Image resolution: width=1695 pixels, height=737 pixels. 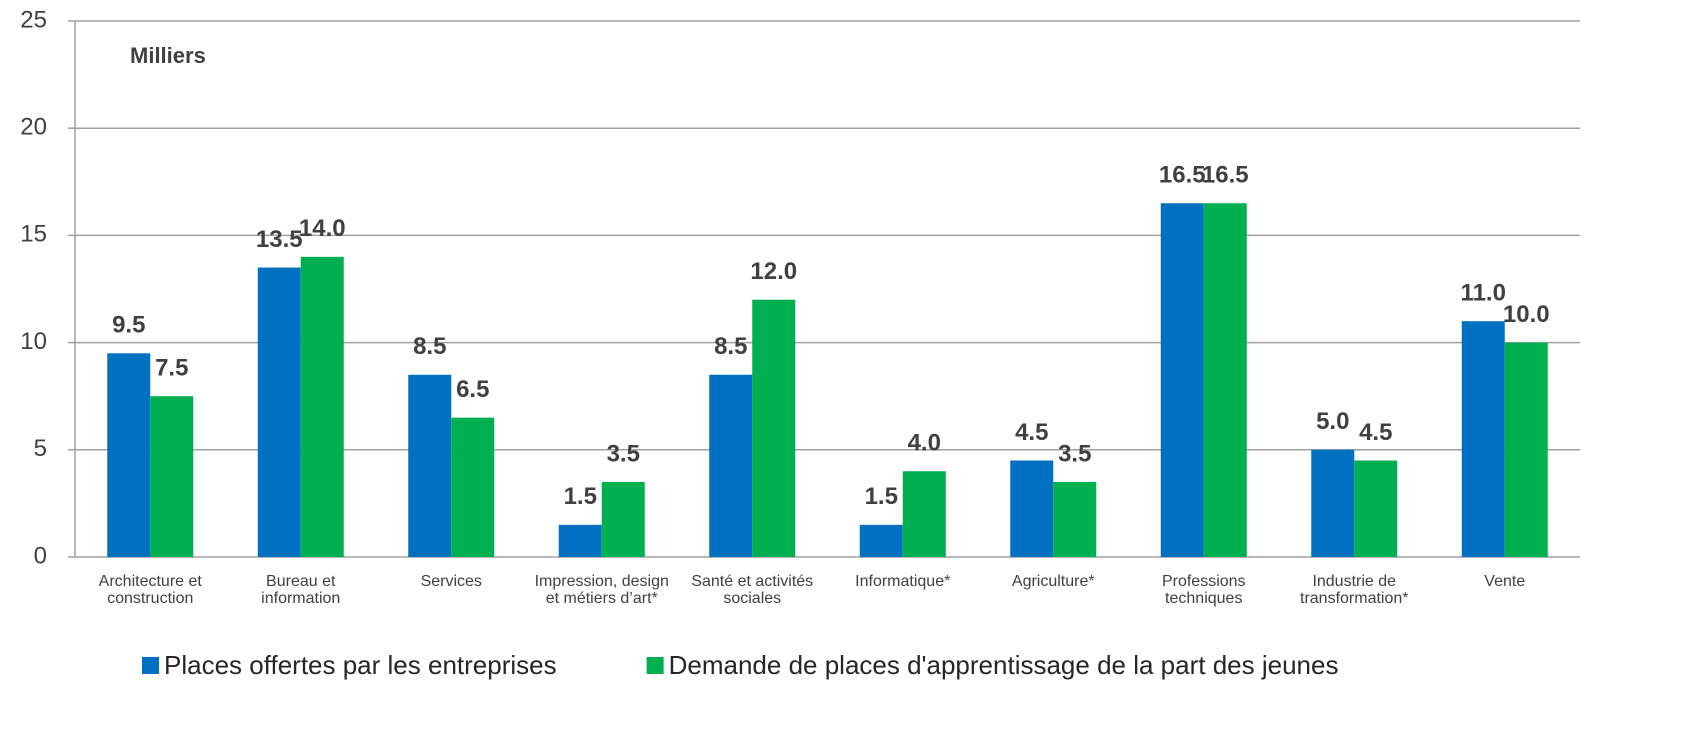 I want to click on x-tick-label-box: Agriculture*, so click(x=1053, y=581).